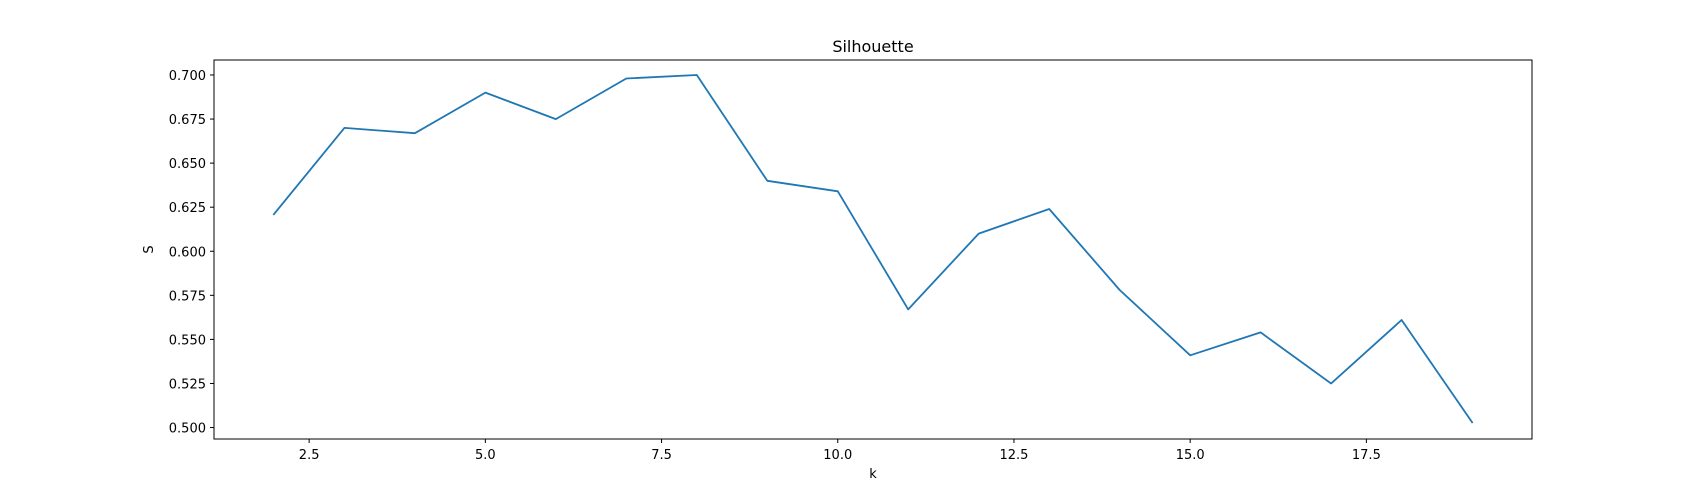 The image size is (1700, 504). Describe the element at coordinates (1190, 455) in the screenshot. I see `x-tick-label: 15.0` at that location.